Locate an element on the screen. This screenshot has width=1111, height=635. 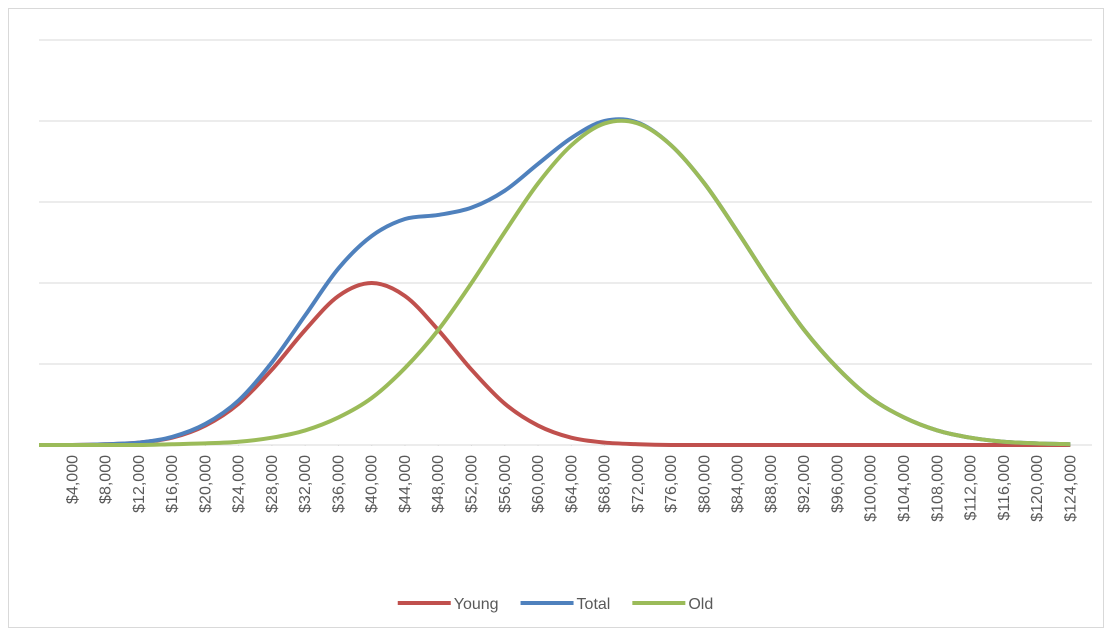
x-tick-label: $108,000 is located at coordinates (937, 488).